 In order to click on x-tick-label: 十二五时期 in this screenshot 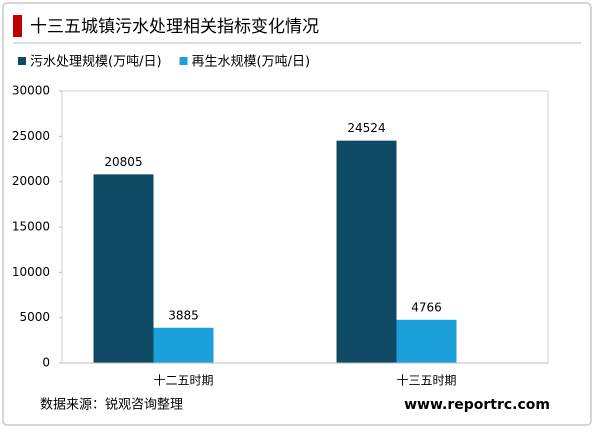, I will do `click(183, 381)`.